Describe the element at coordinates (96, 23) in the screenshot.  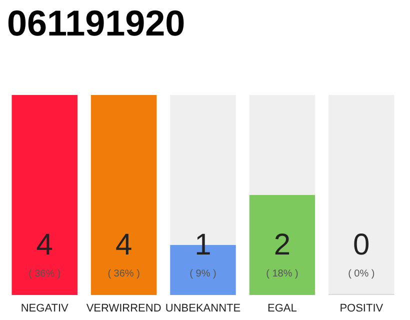
I see `chart-title: 061191920` at that location.